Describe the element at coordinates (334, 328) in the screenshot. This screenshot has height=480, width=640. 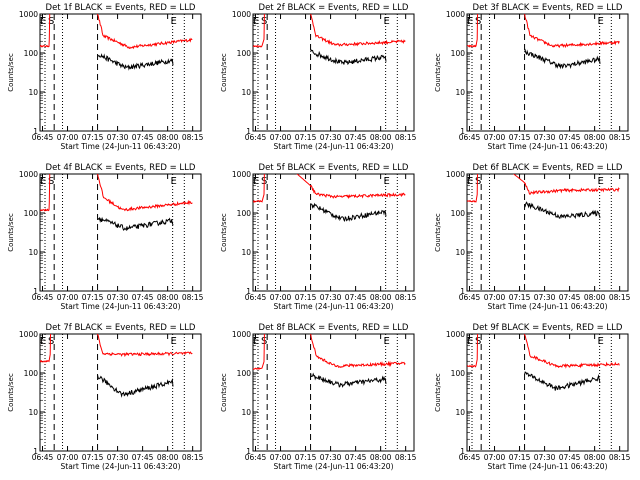
I see `panel-title: Det 8f BLACK = Events, RED = LLD` at that location.